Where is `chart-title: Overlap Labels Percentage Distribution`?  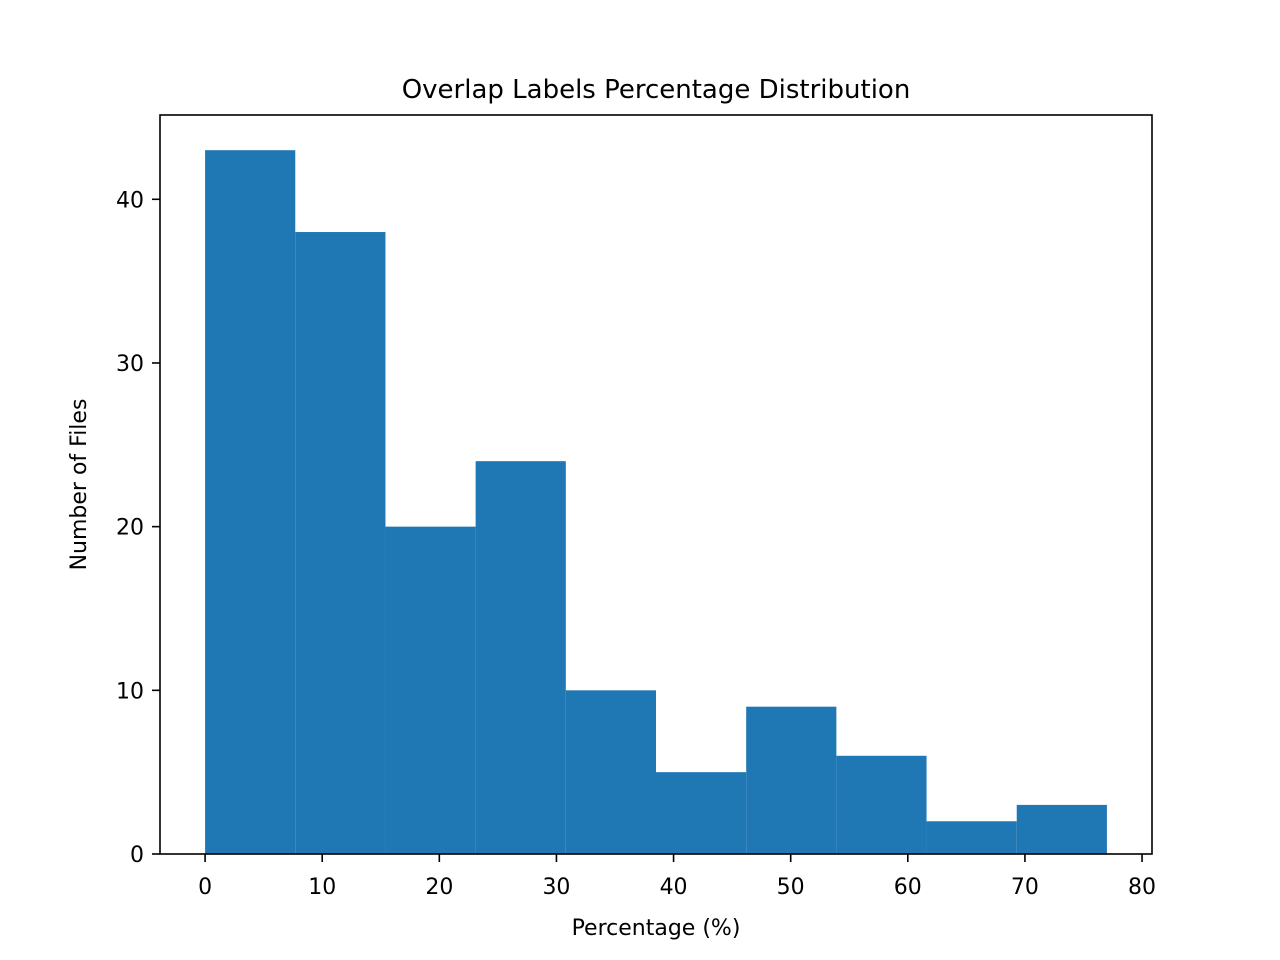 chart-title: Overlap Labels Percentage Distribution is located at coordinates (656, 90).